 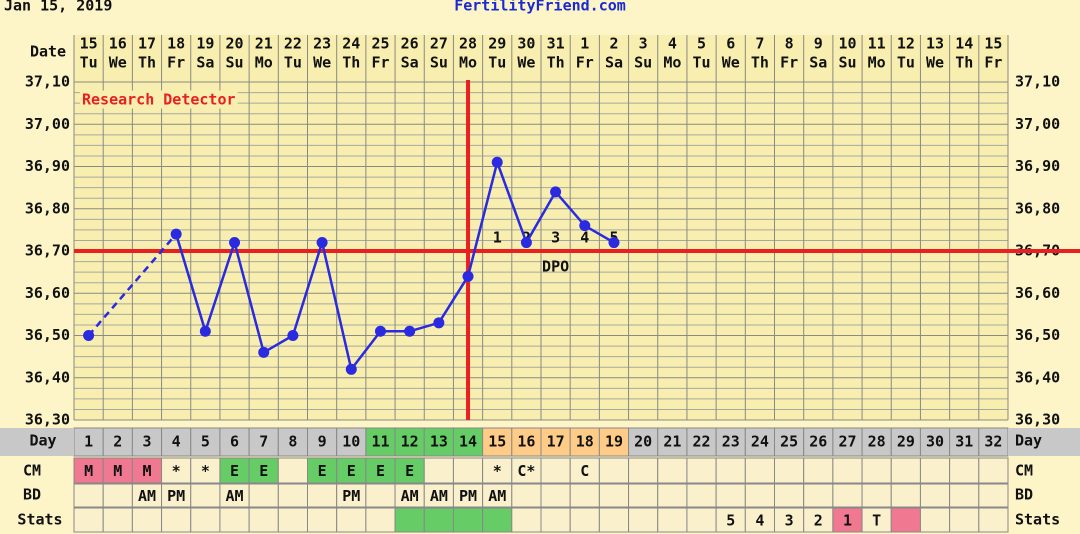 What do you see at coordinates (205, 44) in the screenshot?
I see `date-label: 19` at bounding box center [205, 44].